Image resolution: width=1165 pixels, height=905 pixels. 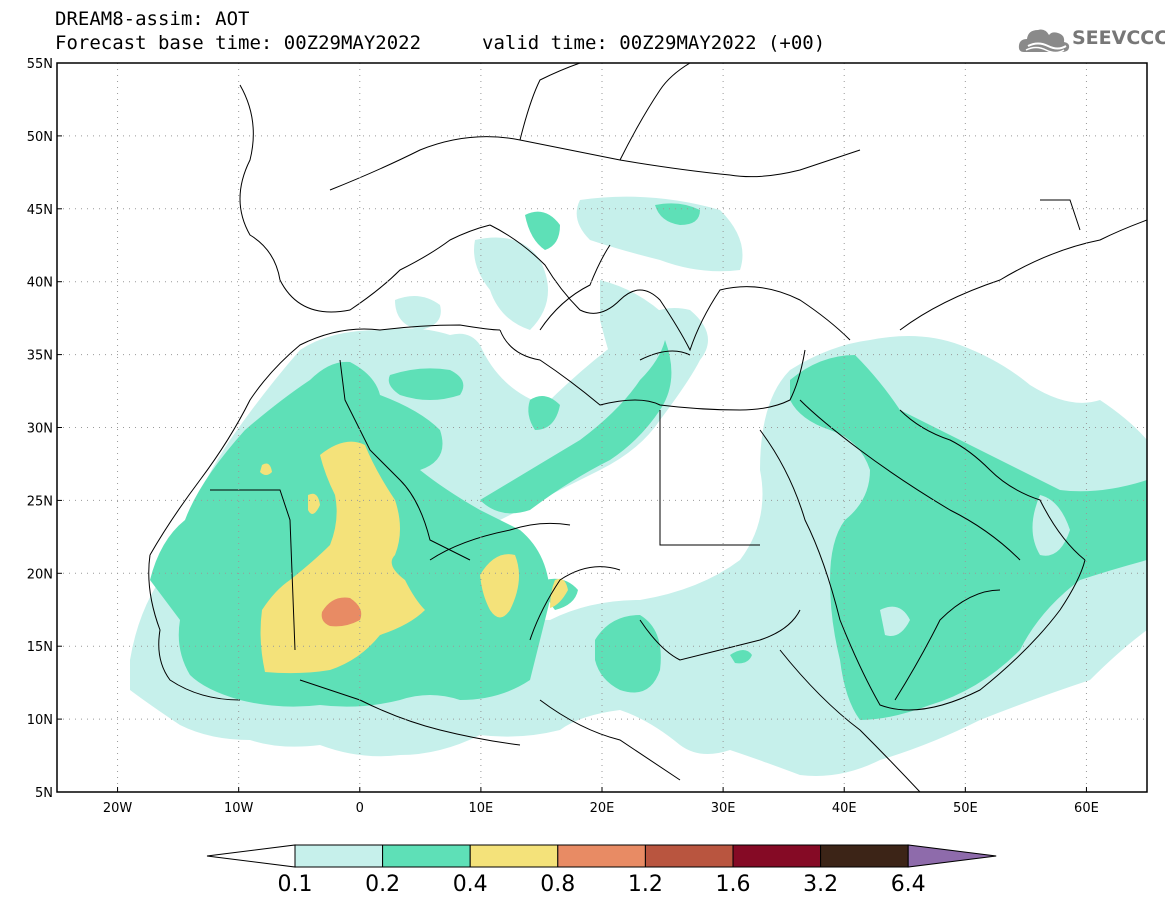 I want to click on lat-label: 50N, so click(x=40, y=137).